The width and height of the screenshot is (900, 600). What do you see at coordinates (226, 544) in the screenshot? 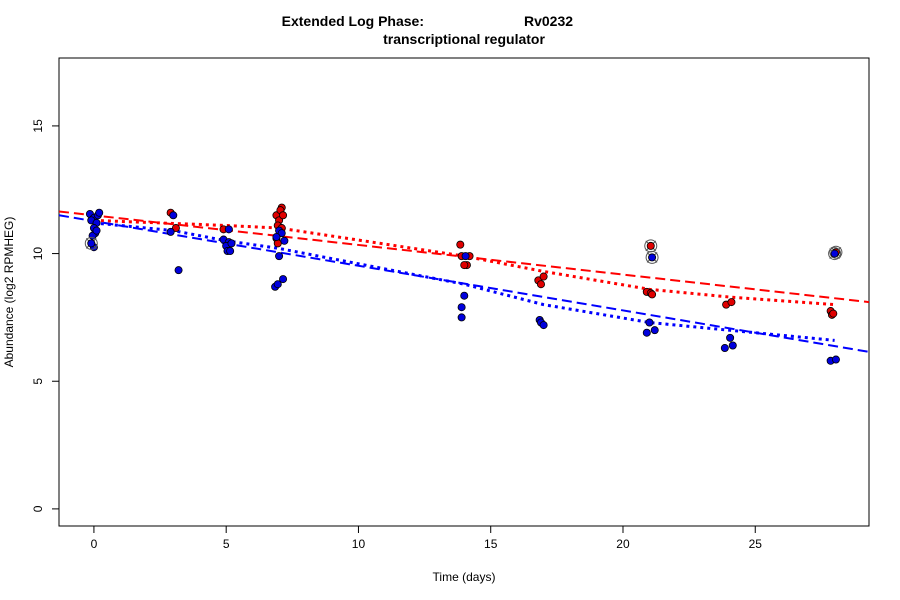
I see `x-tick-label: 5` at bounding box center [226, 544].